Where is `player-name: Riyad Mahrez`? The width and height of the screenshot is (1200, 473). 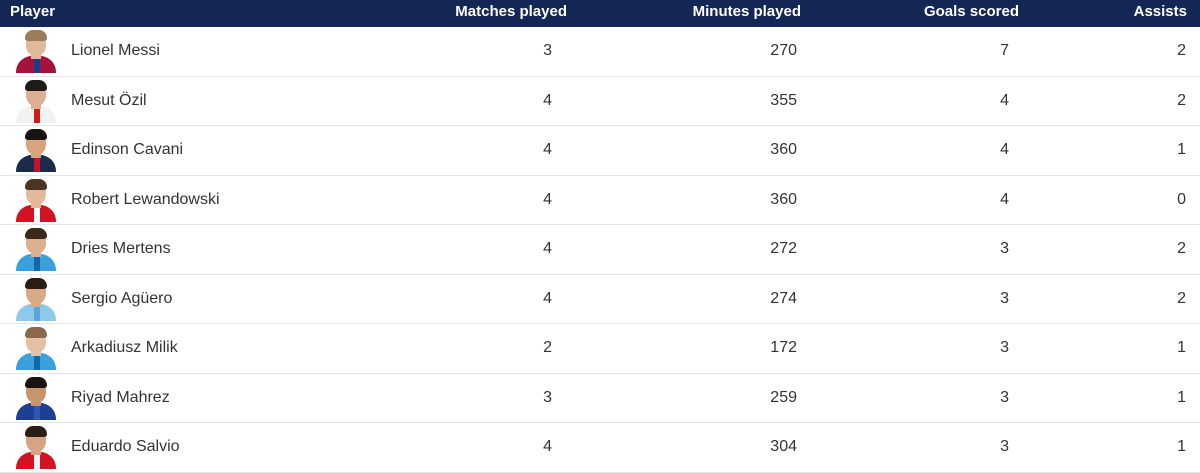
player-name: Riyad Mahrez is located at coordinates (120, 397).